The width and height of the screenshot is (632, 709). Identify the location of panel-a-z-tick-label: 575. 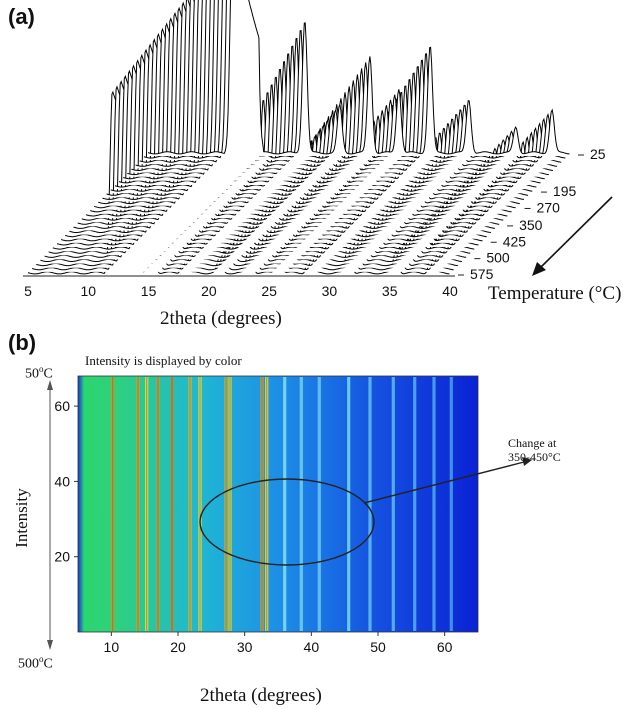
(482, 274).